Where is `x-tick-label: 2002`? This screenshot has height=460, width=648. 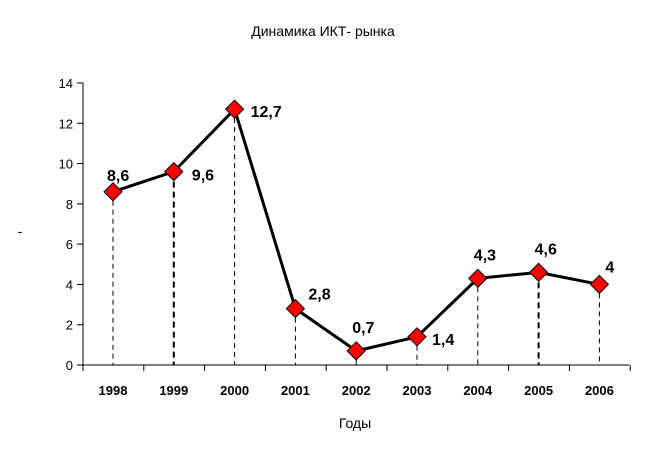 x-tick-label: 2002 is located at coordinates (356, 390).